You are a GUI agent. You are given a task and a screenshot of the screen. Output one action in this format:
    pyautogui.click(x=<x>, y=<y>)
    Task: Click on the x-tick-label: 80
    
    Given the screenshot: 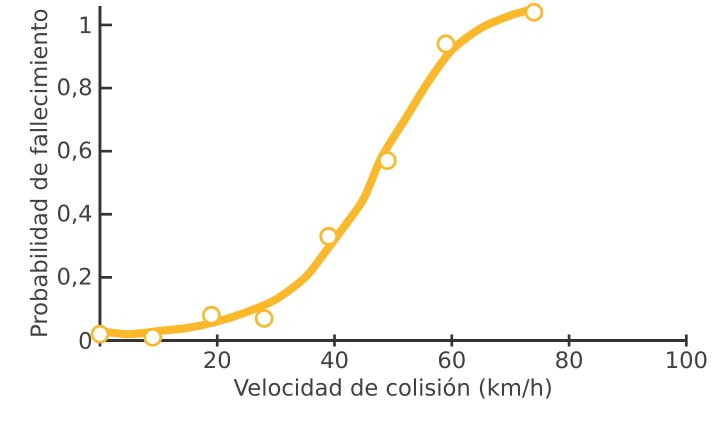 What is the action you would take?
    pyautogui.click(x=569, y=359)
    